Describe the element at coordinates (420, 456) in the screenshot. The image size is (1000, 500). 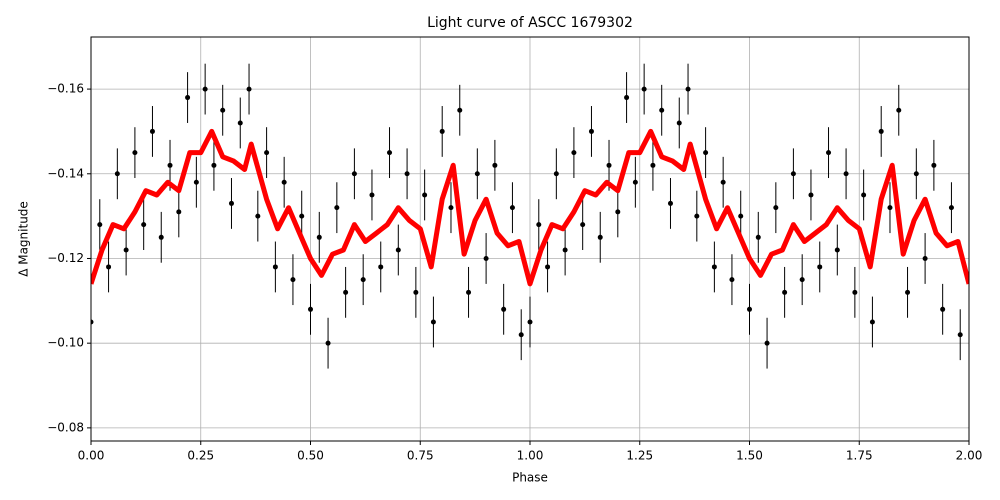
I see `x-tick-label: 0.75` at that location.